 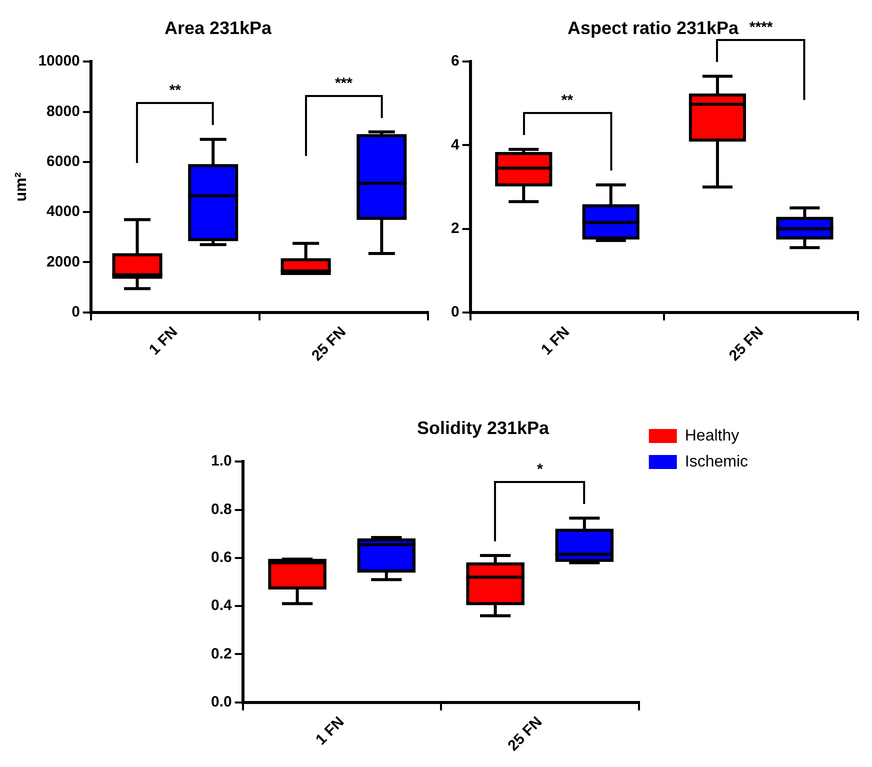 I want to click on y-tick-label: 6000, so click(x=63, y=161).